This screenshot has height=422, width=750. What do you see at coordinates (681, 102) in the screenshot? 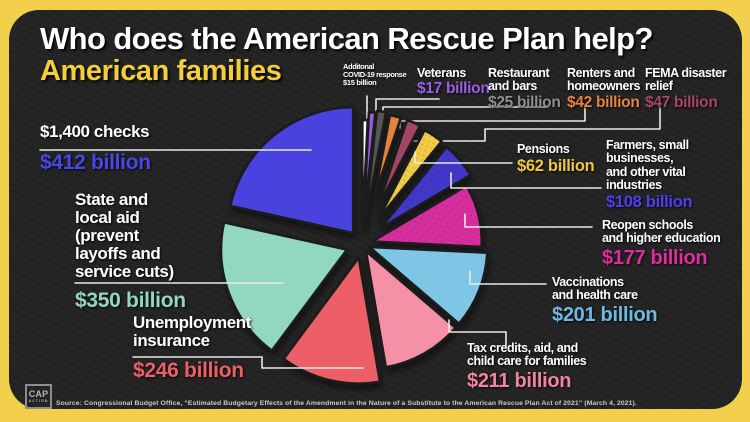
I see `pie-label-fema-value: $47 billion` at bounding box center [681, 102].